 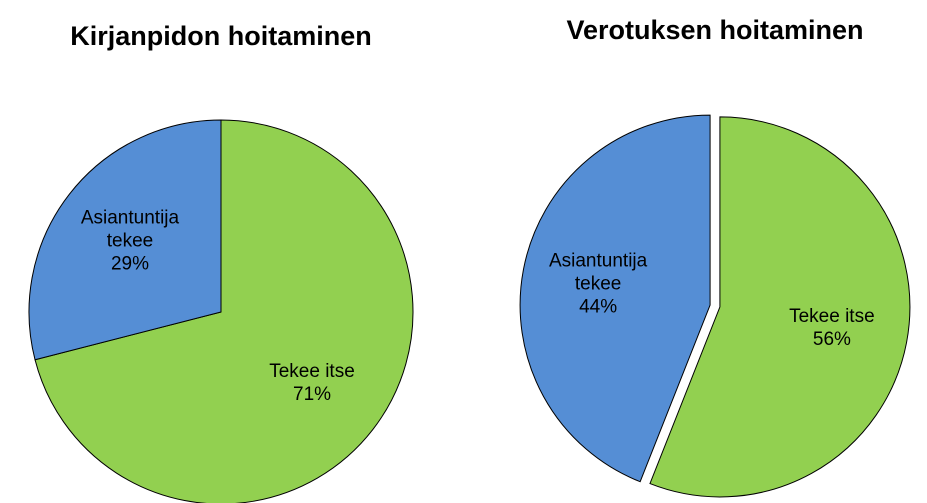 I want to click on chart-title: Kirjanpidon hoitaminen, so click(x=221, y=36).